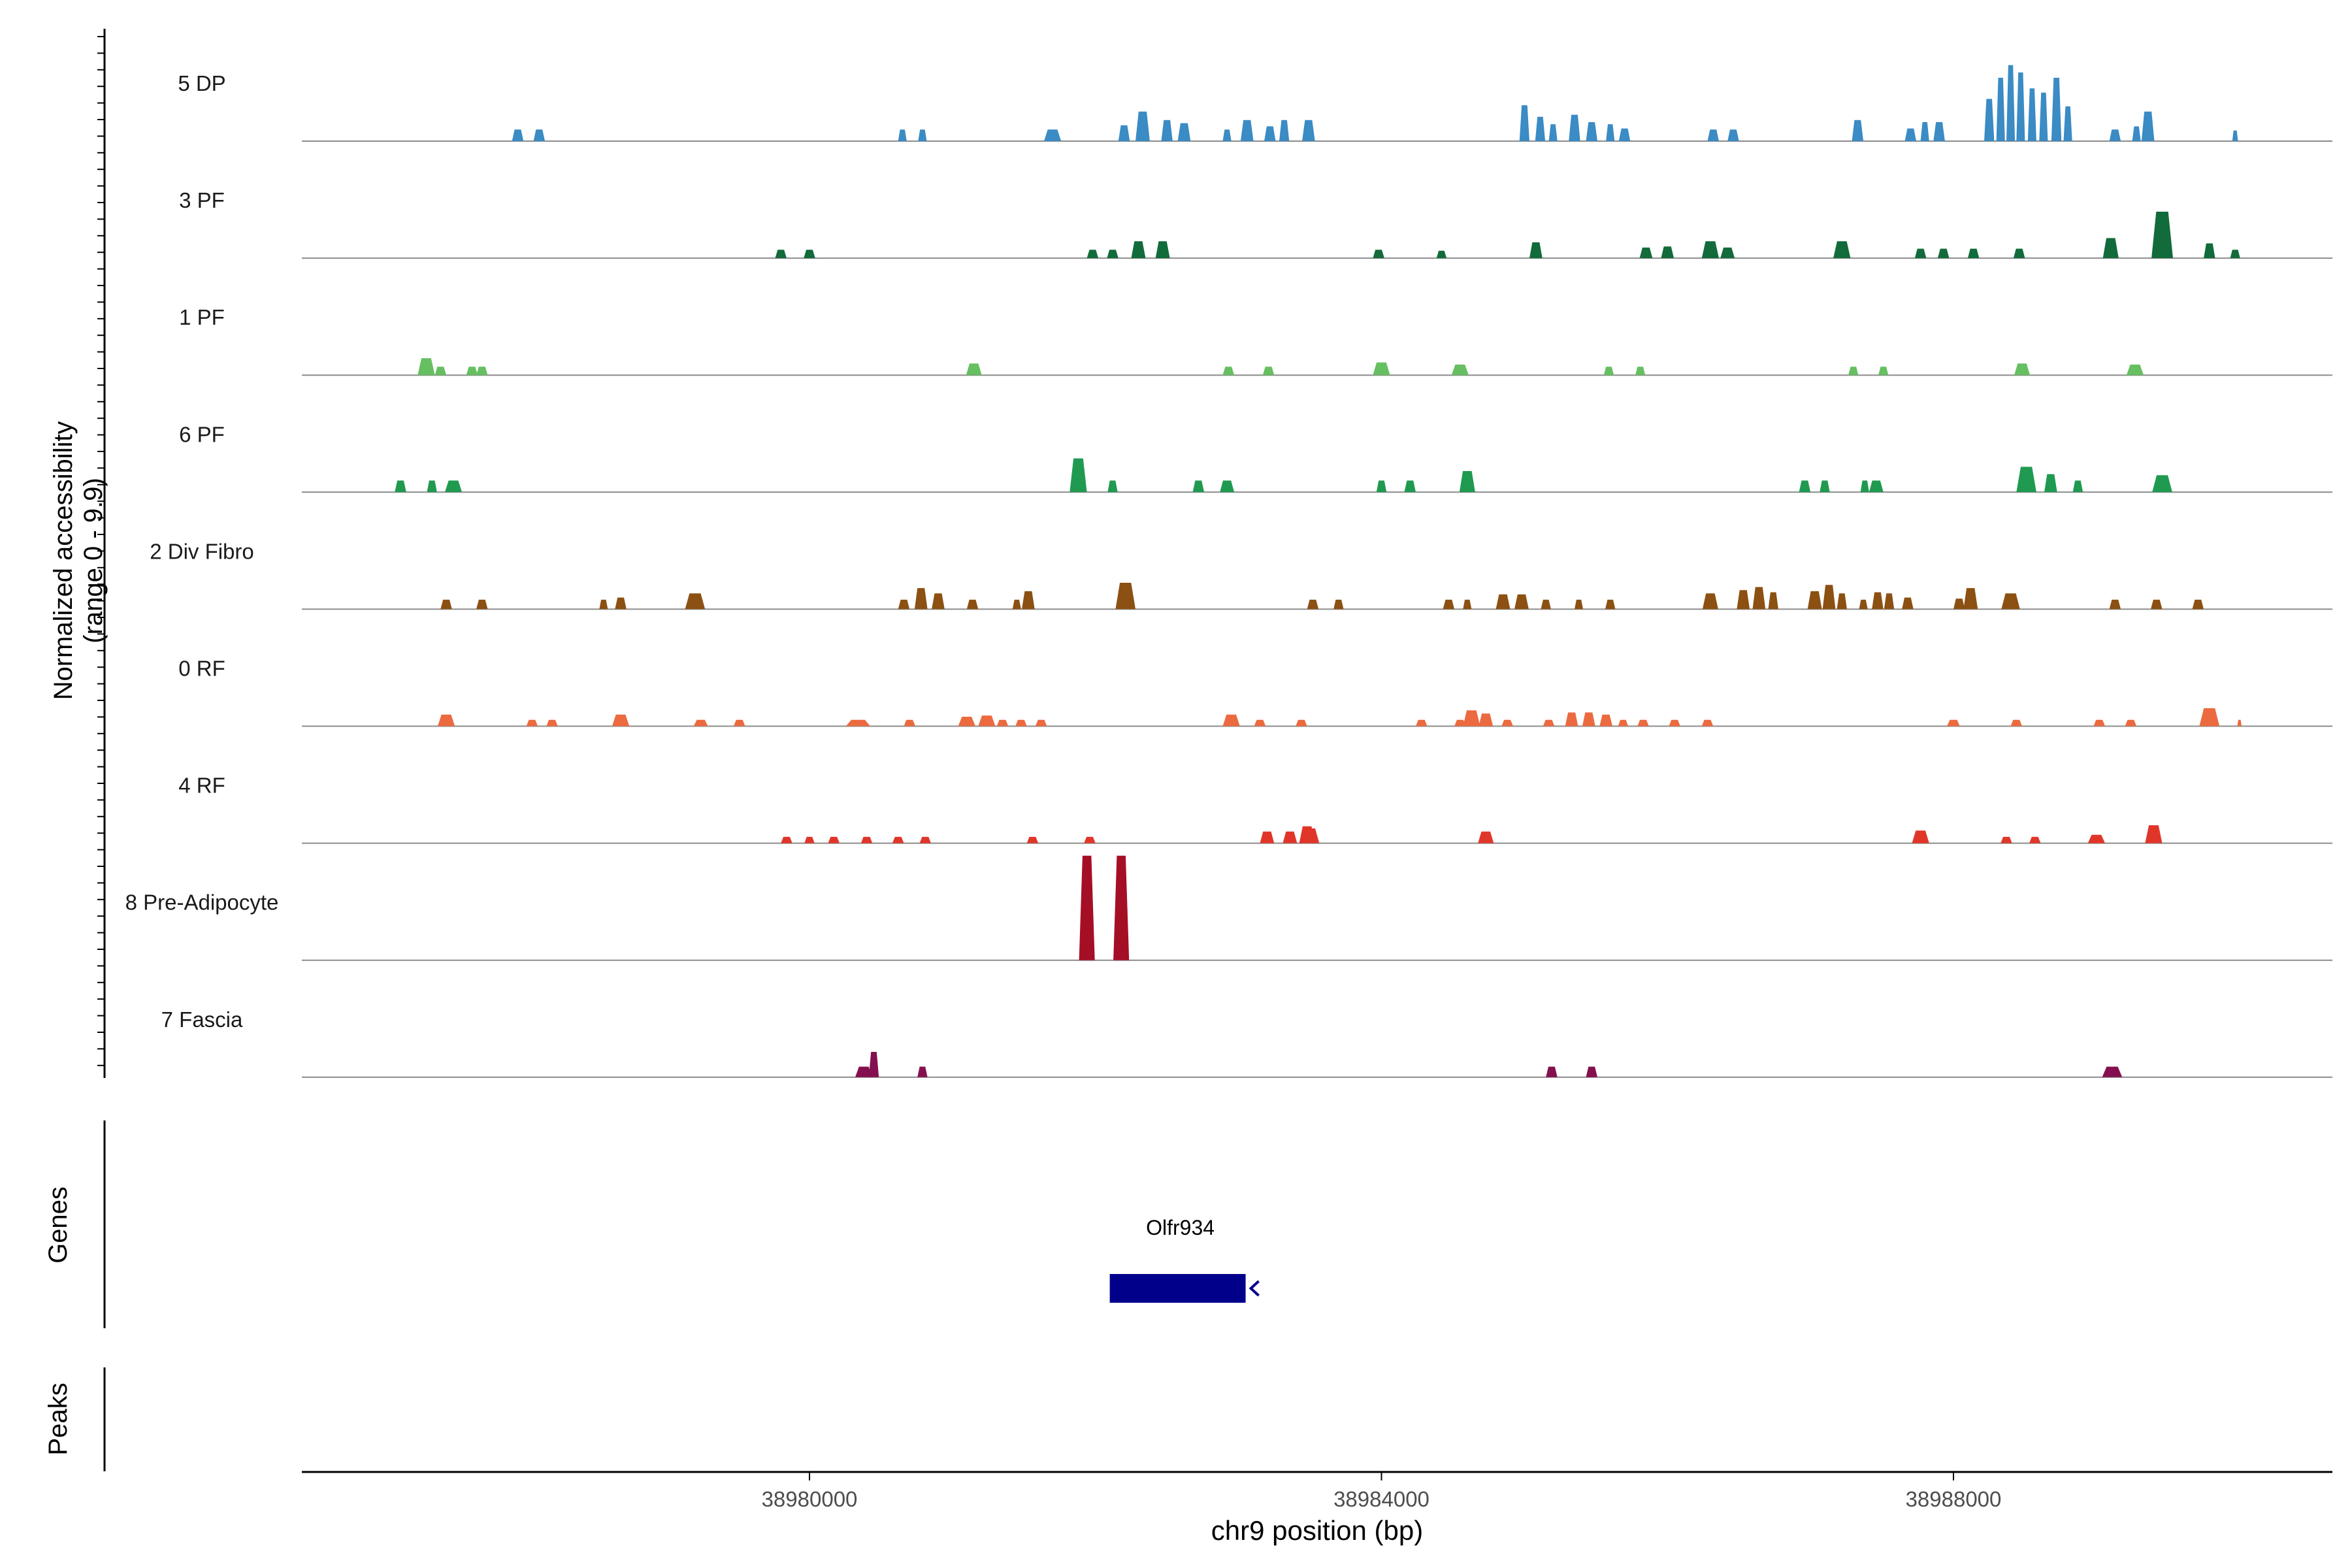 This screenshot has height=1568, width=2352. What do you see at coordinates (202, 434) in the screenshot?
I see `track-label: 6 PF` at bounding box center [202, 434].